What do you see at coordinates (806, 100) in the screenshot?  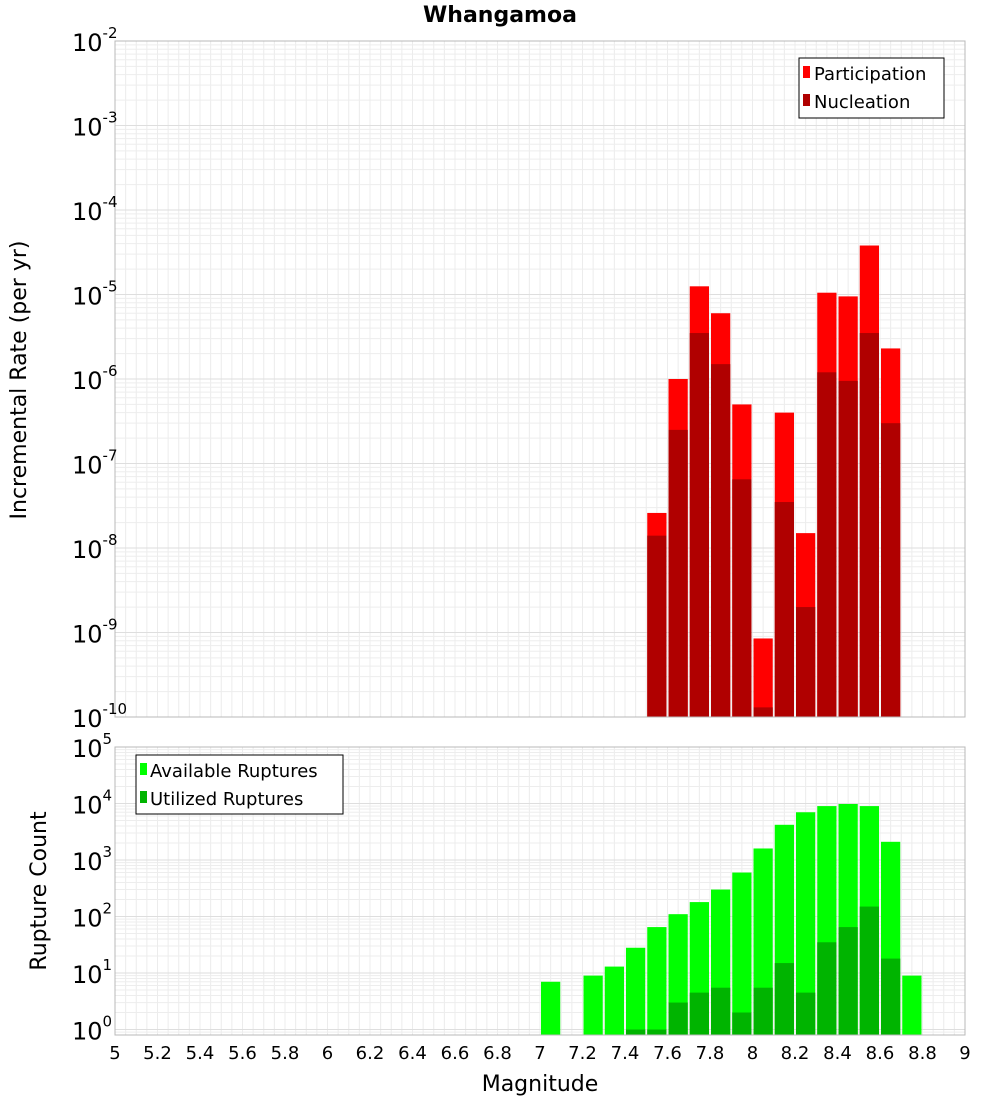 I see `nucleation-legend-swatch` at bounding box center [806, 100].